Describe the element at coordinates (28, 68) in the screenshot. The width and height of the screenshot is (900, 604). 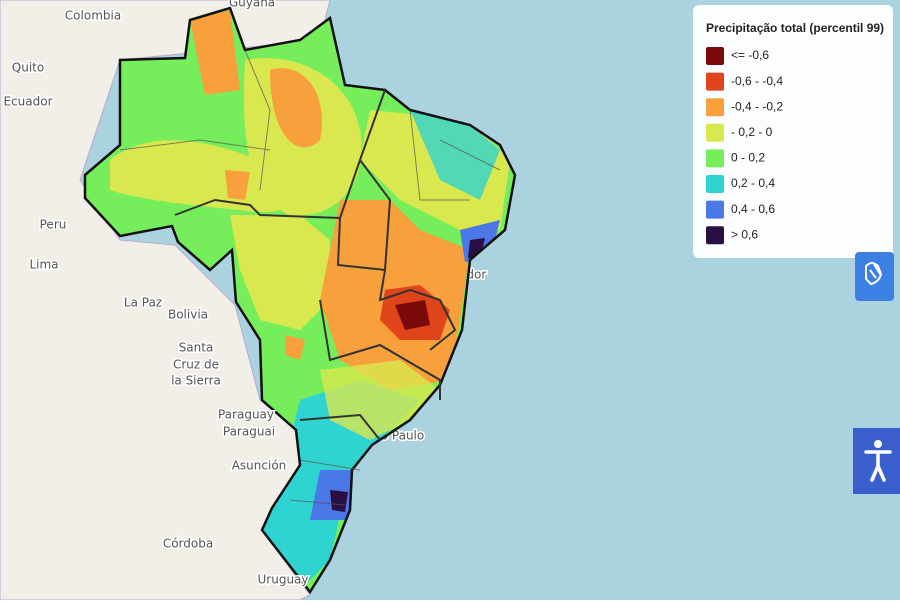
I see `place-label: Quito` at that location.